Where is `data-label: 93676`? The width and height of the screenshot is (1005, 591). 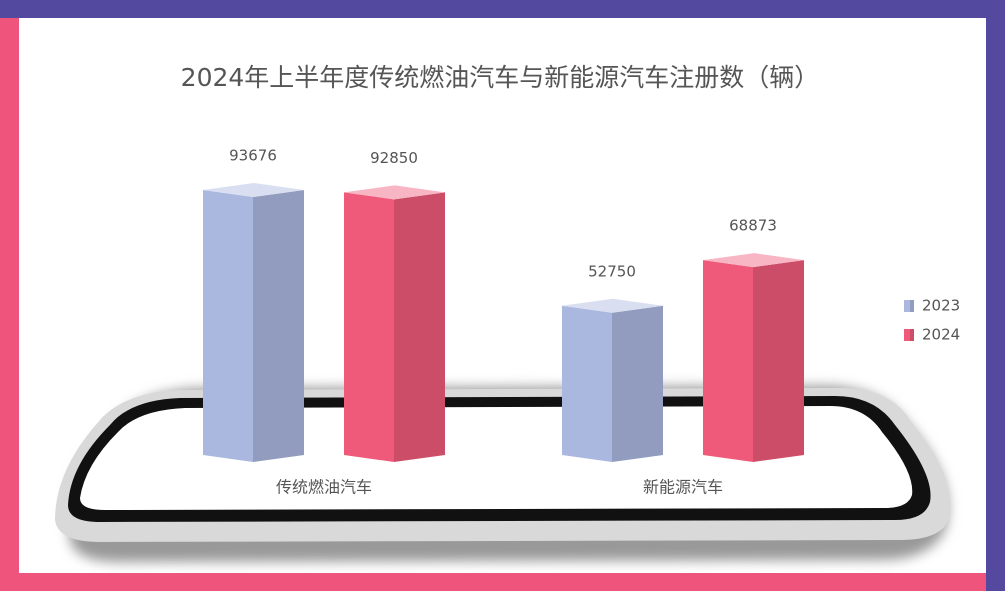
data-label: 93676 is located at coordinates (253, 156).